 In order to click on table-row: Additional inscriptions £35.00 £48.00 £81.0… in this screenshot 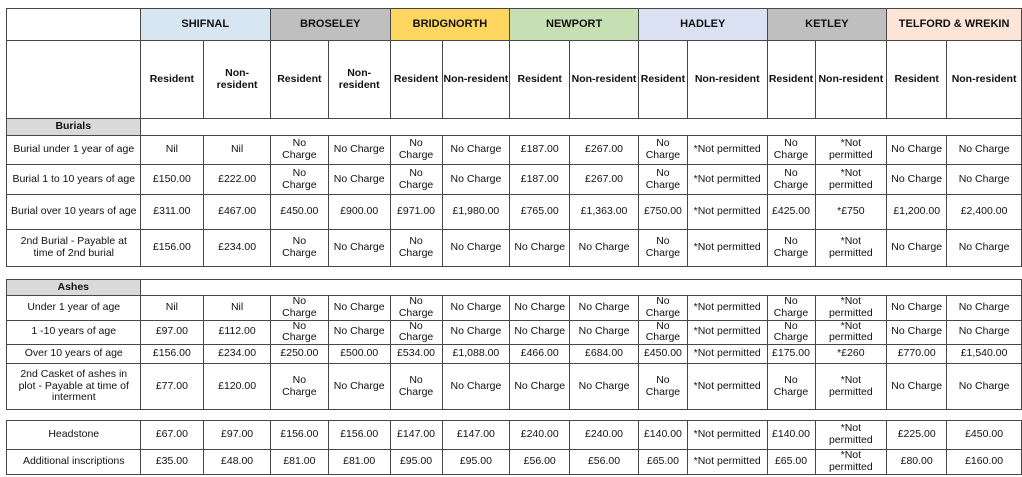, I will do `click(514, 462)`.